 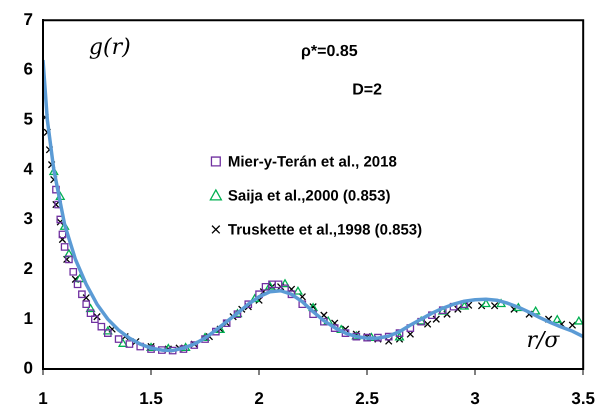 What do you see at coordinates (28, 119) in the screenshot?
I see `y-tick-label: 5` at bounding box center [28, 119].